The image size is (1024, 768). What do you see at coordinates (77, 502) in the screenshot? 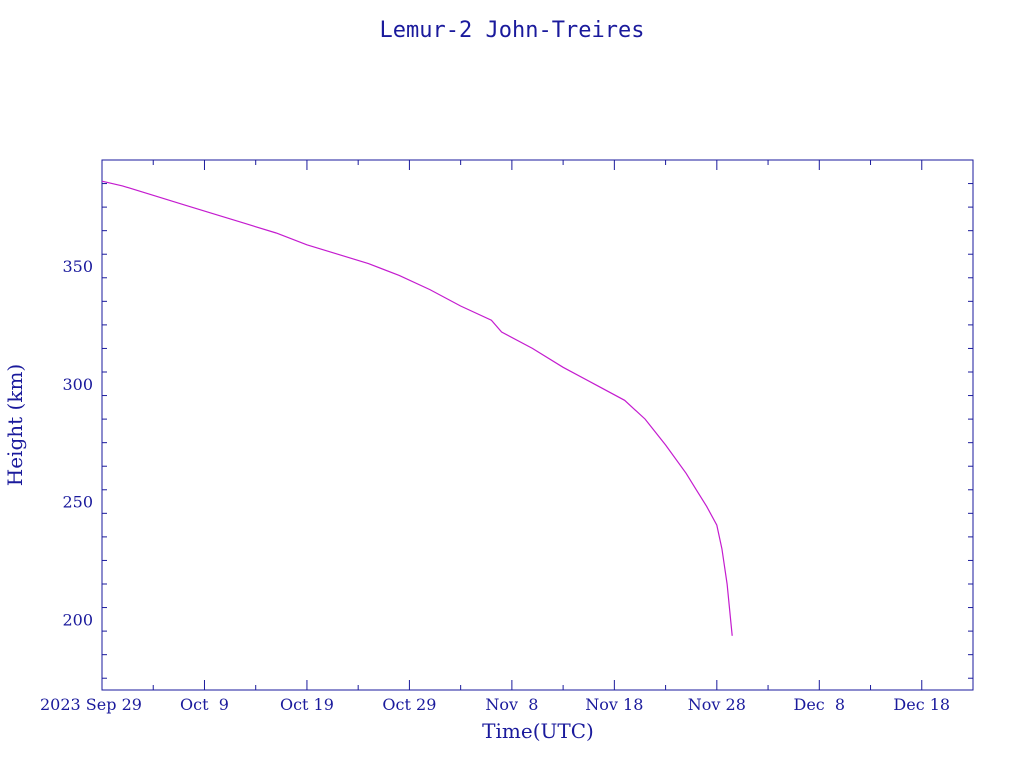
I see `y-tick-label: 250` at bounding box center [77, 502].